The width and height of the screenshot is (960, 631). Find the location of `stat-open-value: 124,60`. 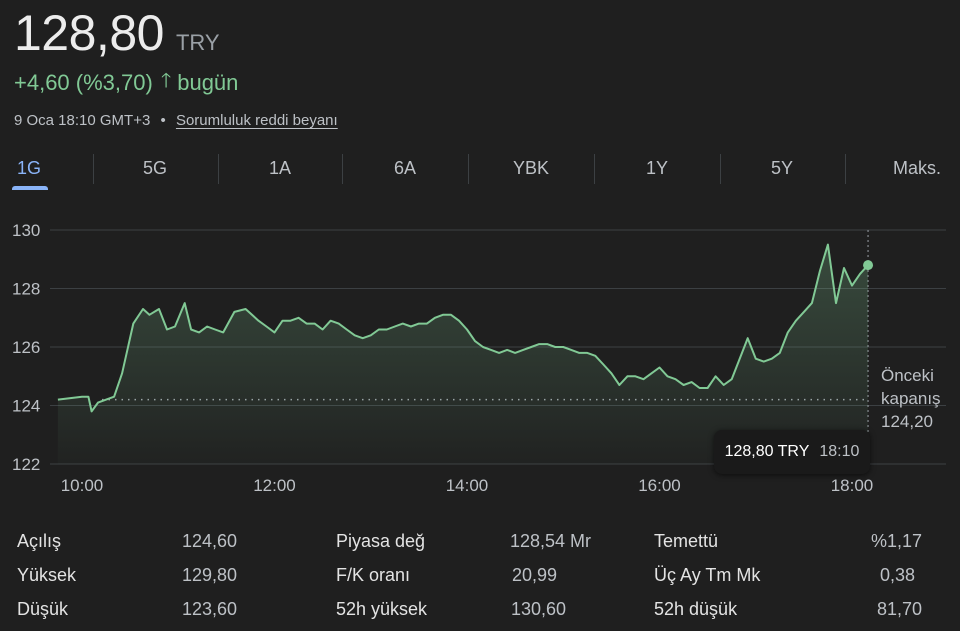

stat-open-value: 124,60 is located at coordinates (209, 541).